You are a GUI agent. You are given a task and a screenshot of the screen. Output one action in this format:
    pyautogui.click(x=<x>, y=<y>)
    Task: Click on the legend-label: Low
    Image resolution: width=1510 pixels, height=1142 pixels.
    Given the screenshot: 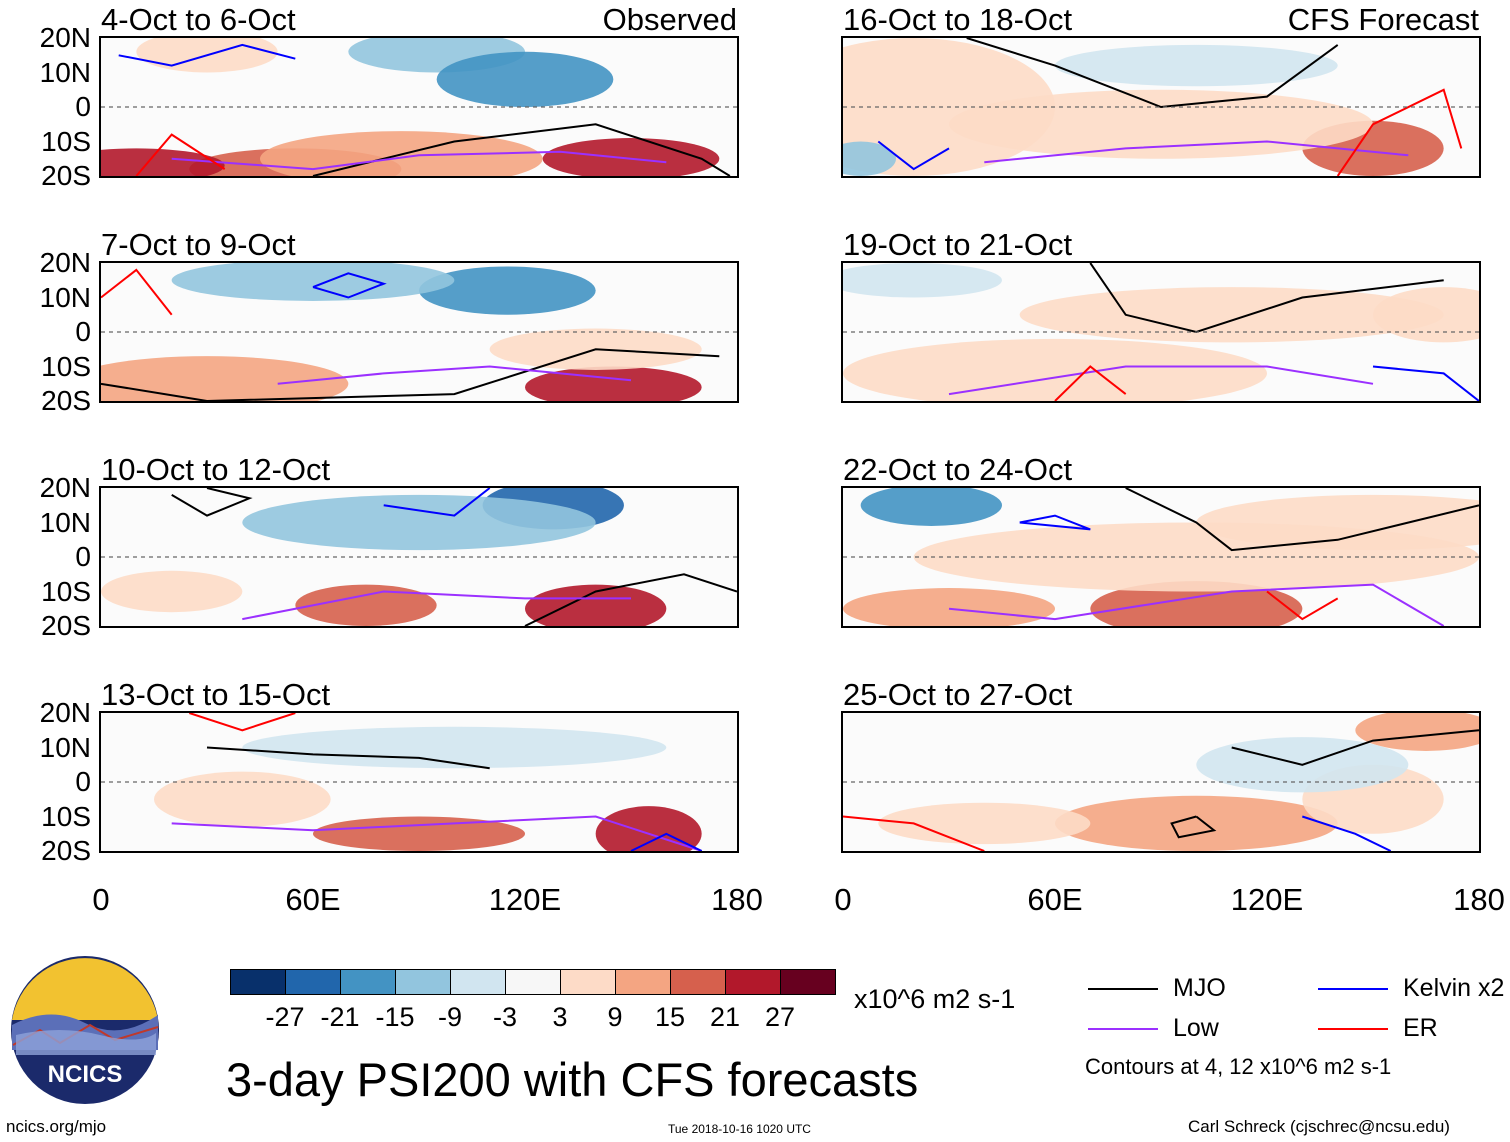 What is the action you would take?
    pyautogui.click(x=1196, y=1028)
    